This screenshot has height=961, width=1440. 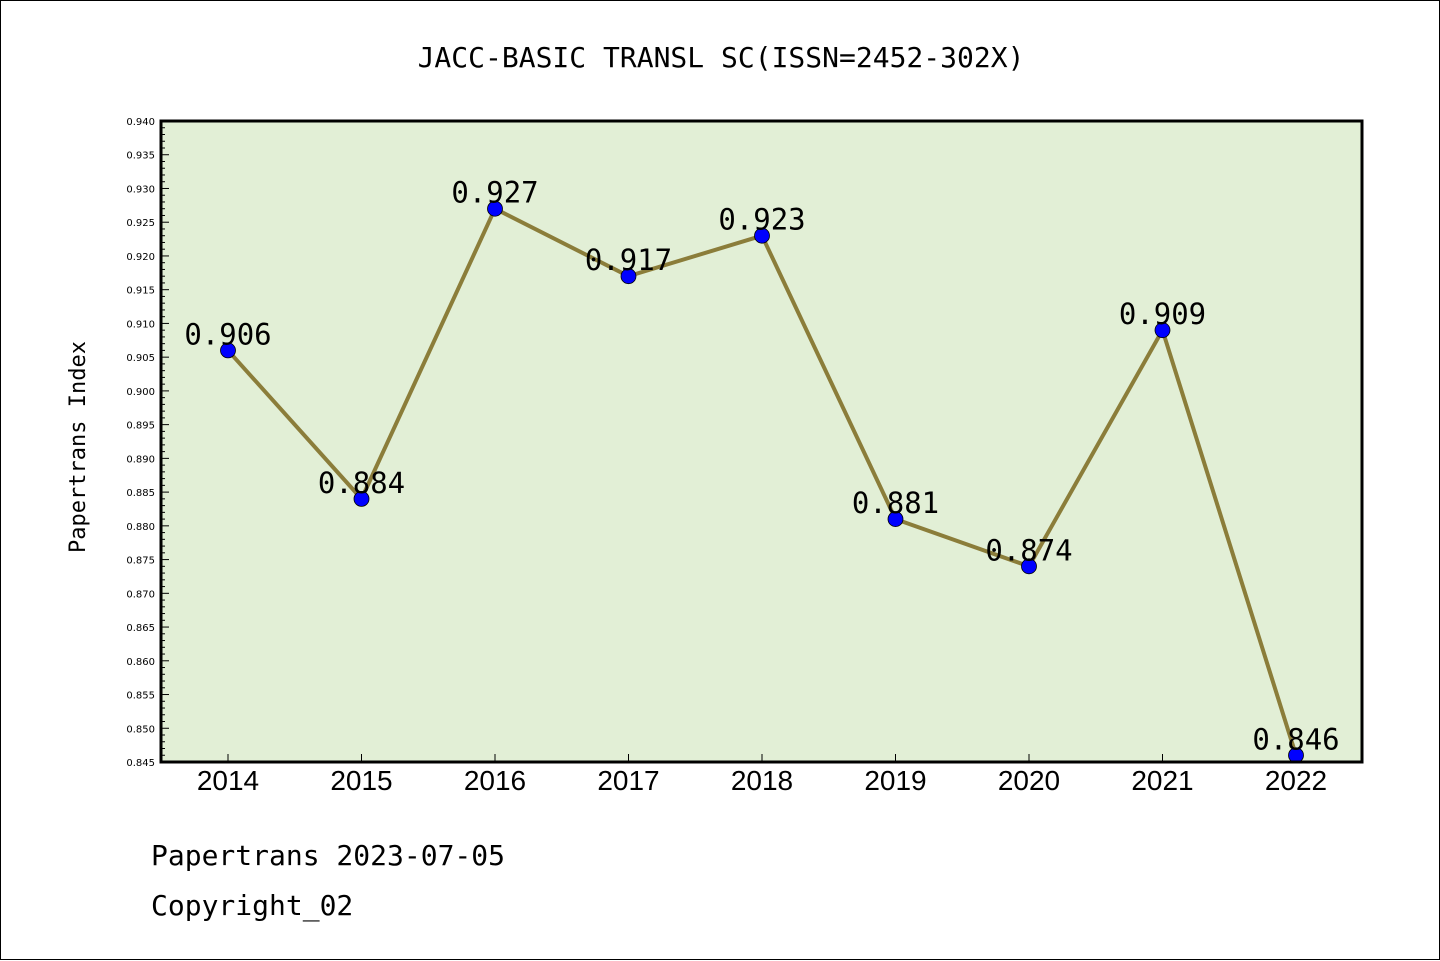 I want to click on data-label: 0.906, so click(x=227, y=334).